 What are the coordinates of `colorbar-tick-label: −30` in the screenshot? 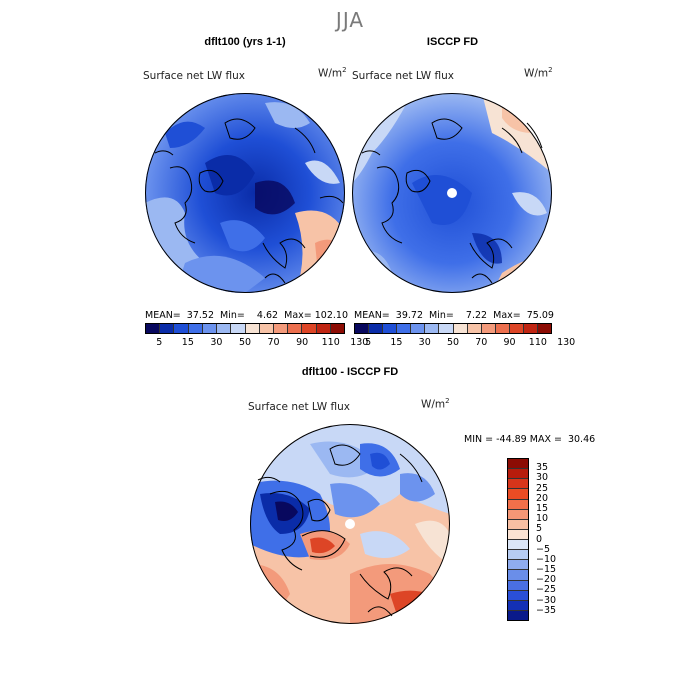 It's located at (546, 600).